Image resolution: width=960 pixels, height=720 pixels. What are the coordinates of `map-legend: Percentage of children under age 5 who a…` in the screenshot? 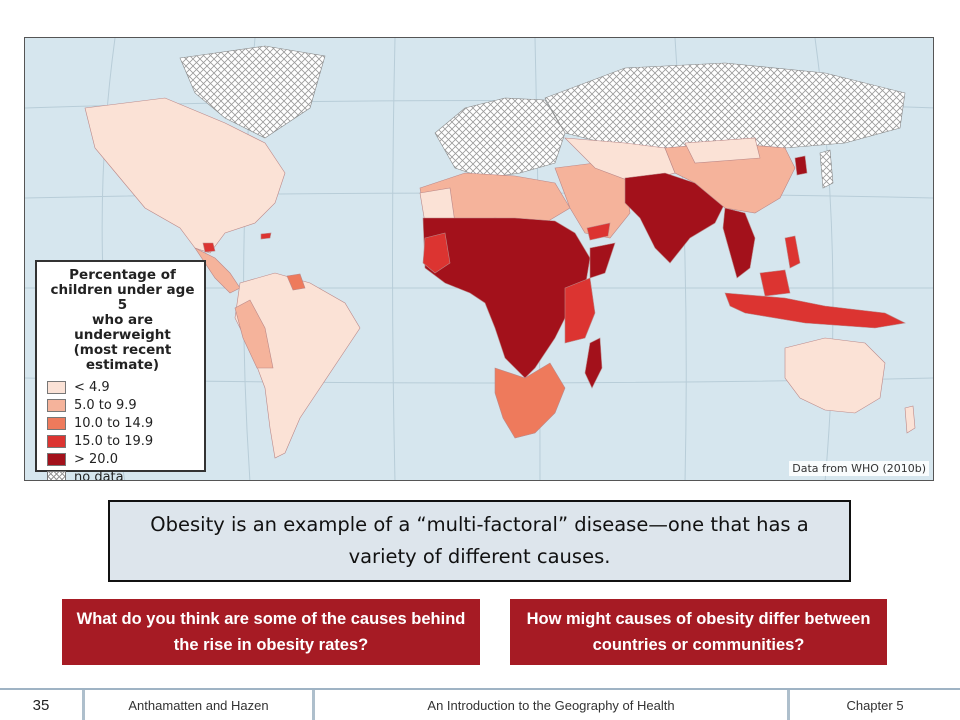 It's located at (120, 370).